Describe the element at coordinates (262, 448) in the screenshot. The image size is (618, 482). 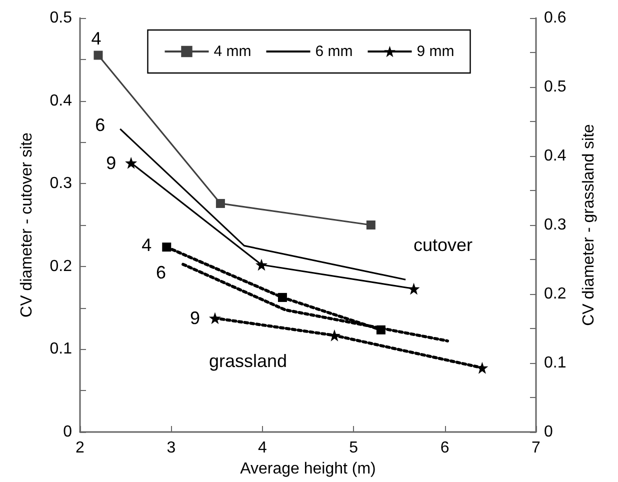
I see `x-tick-label: 4` at that location.